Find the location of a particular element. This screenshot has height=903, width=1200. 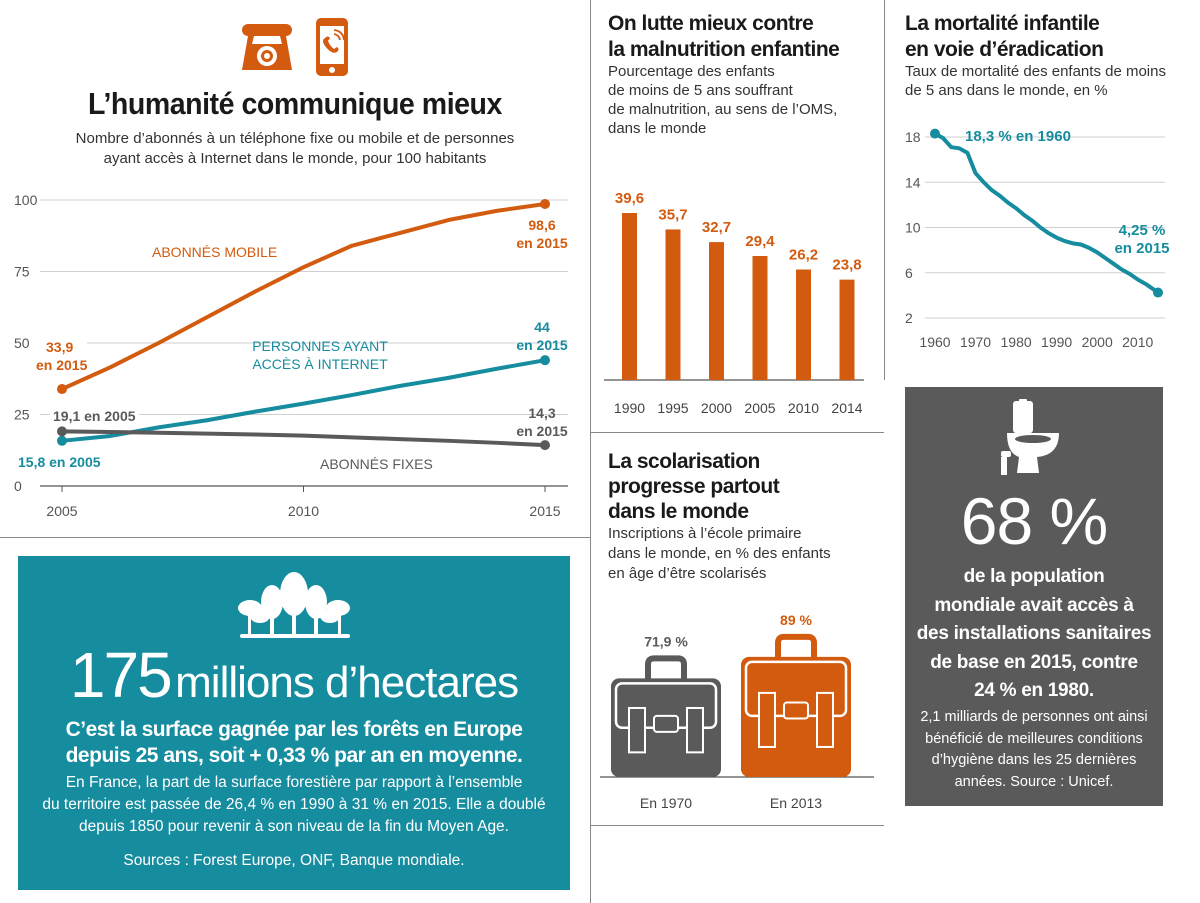

x-tick-label-2010: 2010 is located at coordinates (803, 408).